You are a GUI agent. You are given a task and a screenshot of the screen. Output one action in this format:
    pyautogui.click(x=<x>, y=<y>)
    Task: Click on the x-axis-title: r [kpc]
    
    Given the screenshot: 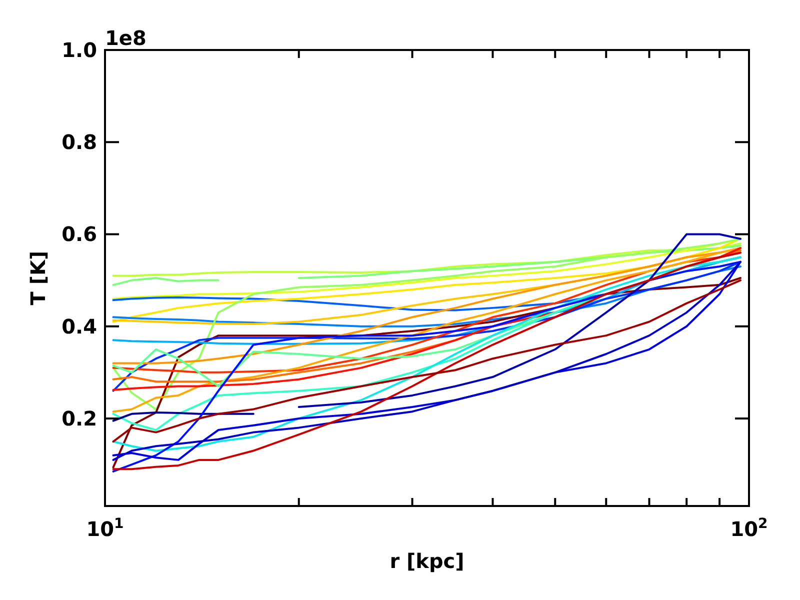 What is the action you would take?
    pyautogui.click(x=427, y=561)
    